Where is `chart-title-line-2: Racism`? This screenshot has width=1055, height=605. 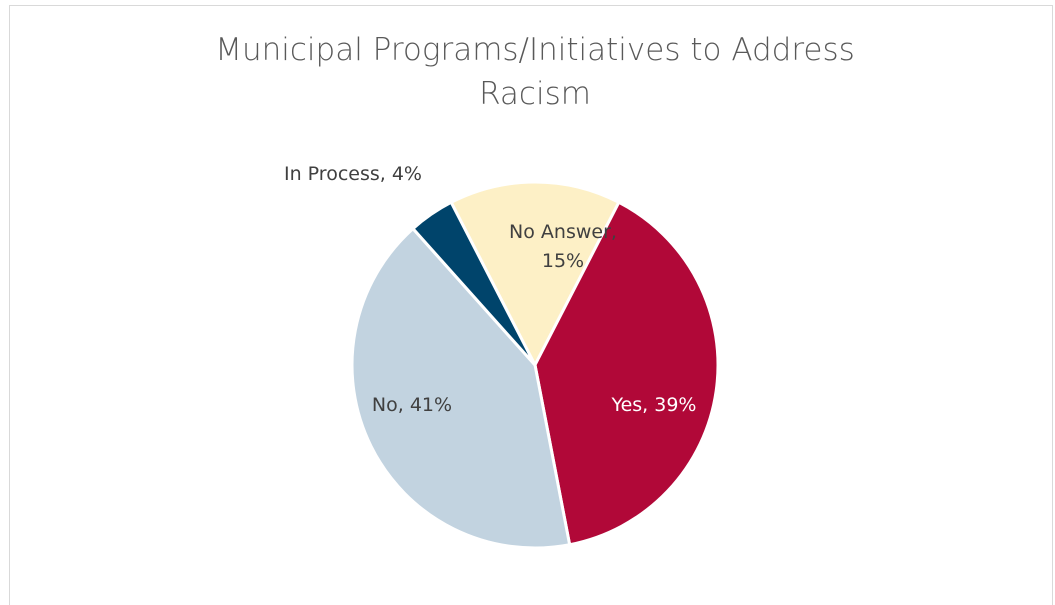
chart-title-line-2: Racism is located at coordinates (535, 94).